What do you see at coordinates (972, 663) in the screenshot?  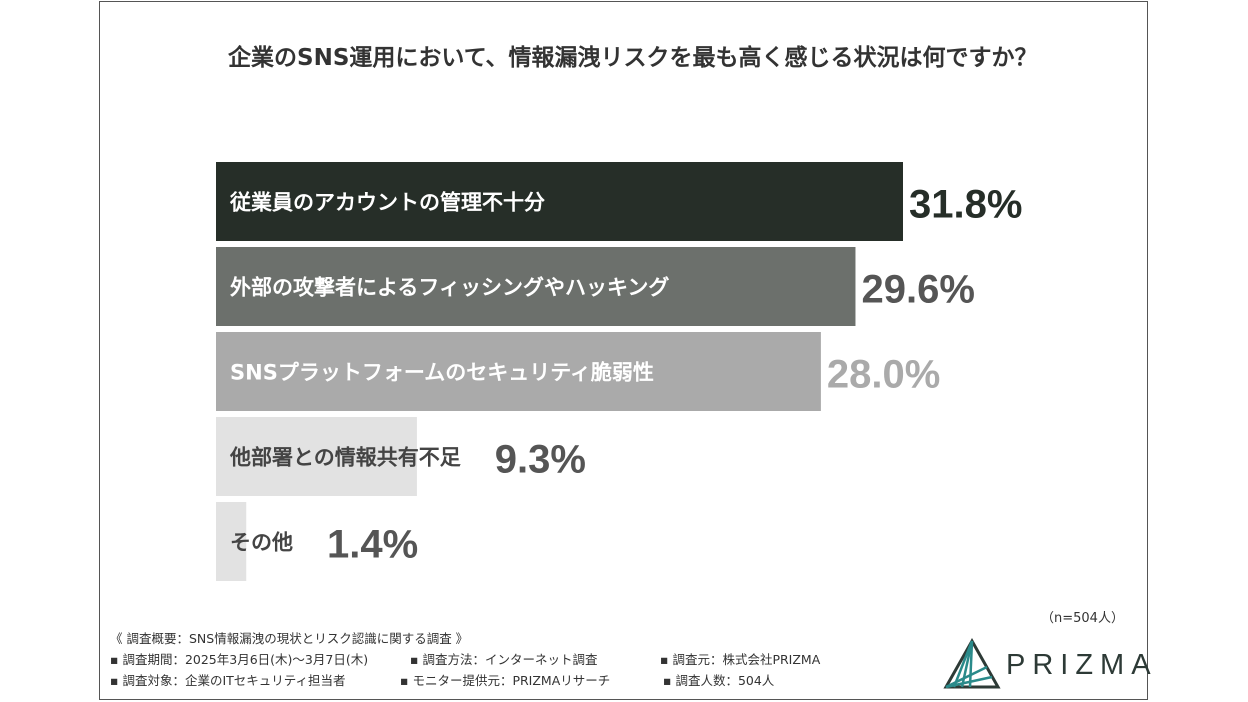 I see `prizma-mark-icon` at bounding box center [972, 663].